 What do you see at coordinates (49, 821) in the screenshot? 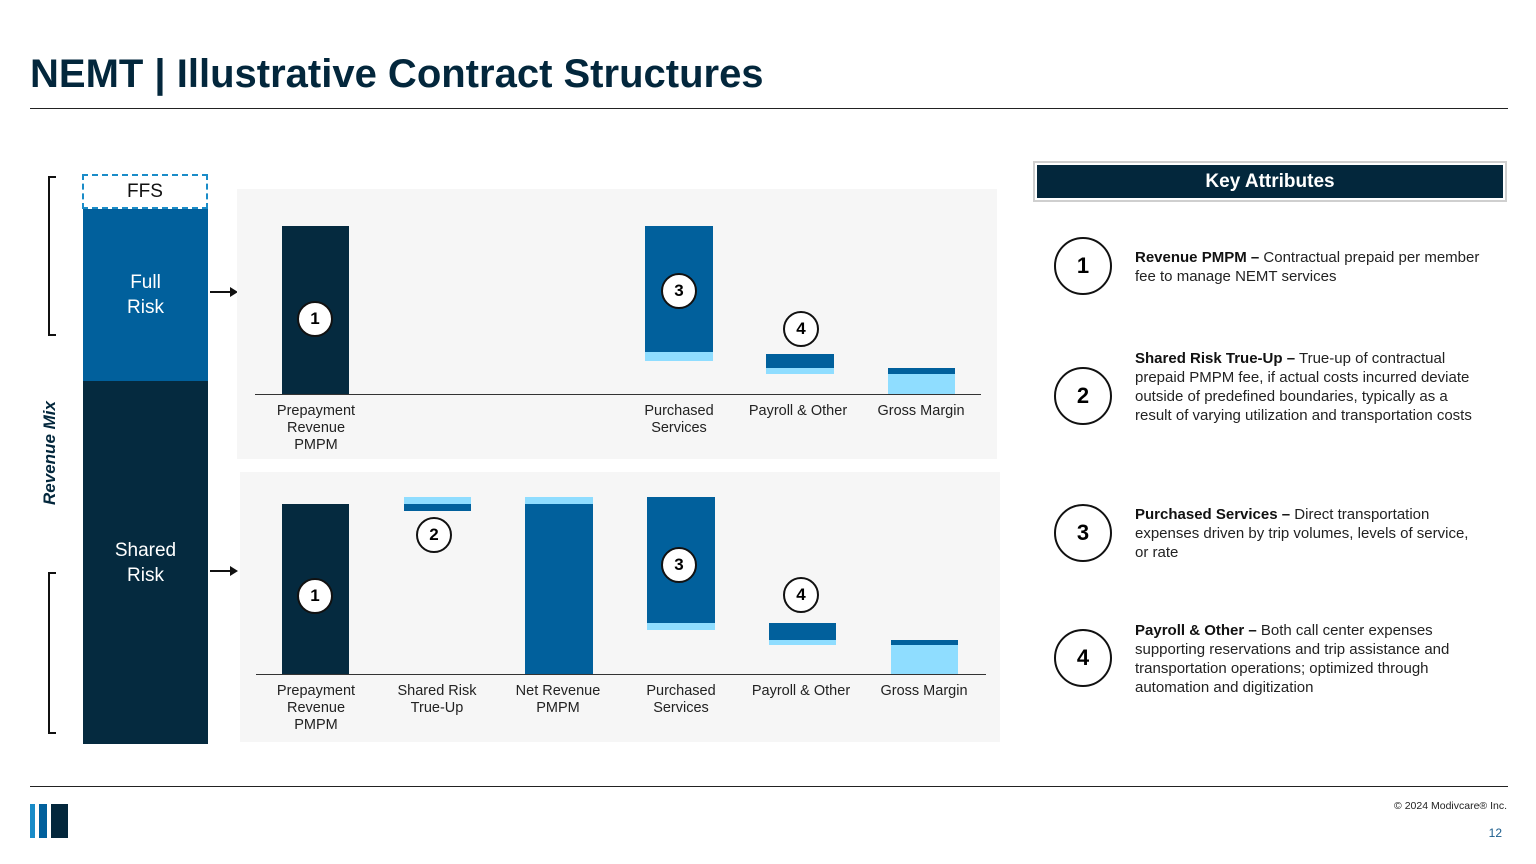
I see `company-logo` at bounding box center [49, 821].